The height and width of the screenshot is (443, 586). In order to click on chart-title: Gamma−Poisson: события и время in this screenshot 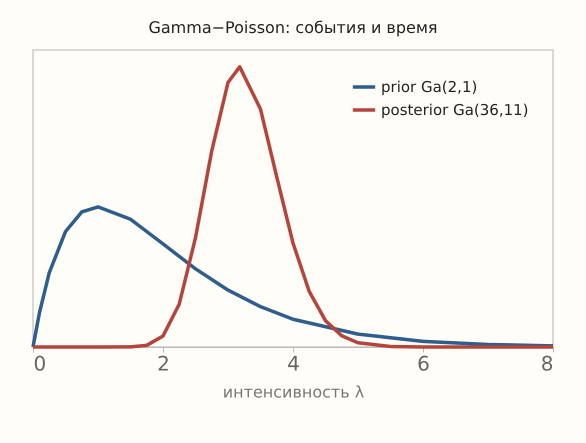, I will do `click(293, 27)`.